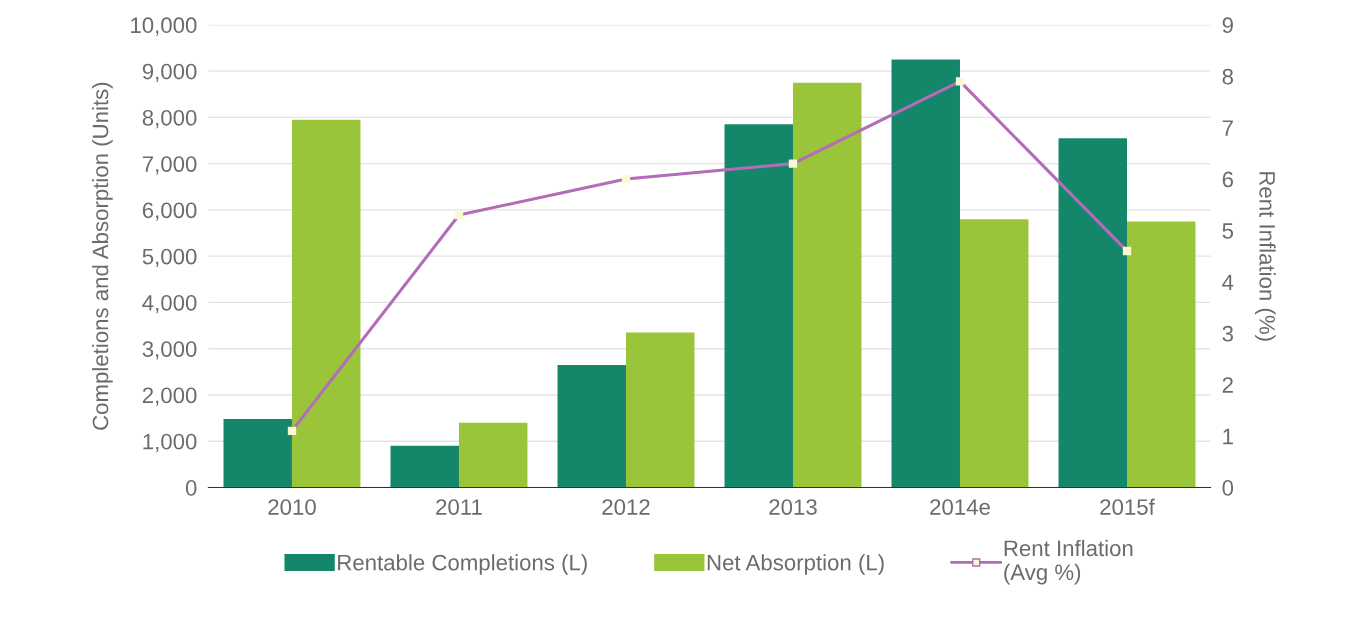 This screenshot has height=621, width=1345. I want to click on y-tick-label: 8,000, so click(169, 119).